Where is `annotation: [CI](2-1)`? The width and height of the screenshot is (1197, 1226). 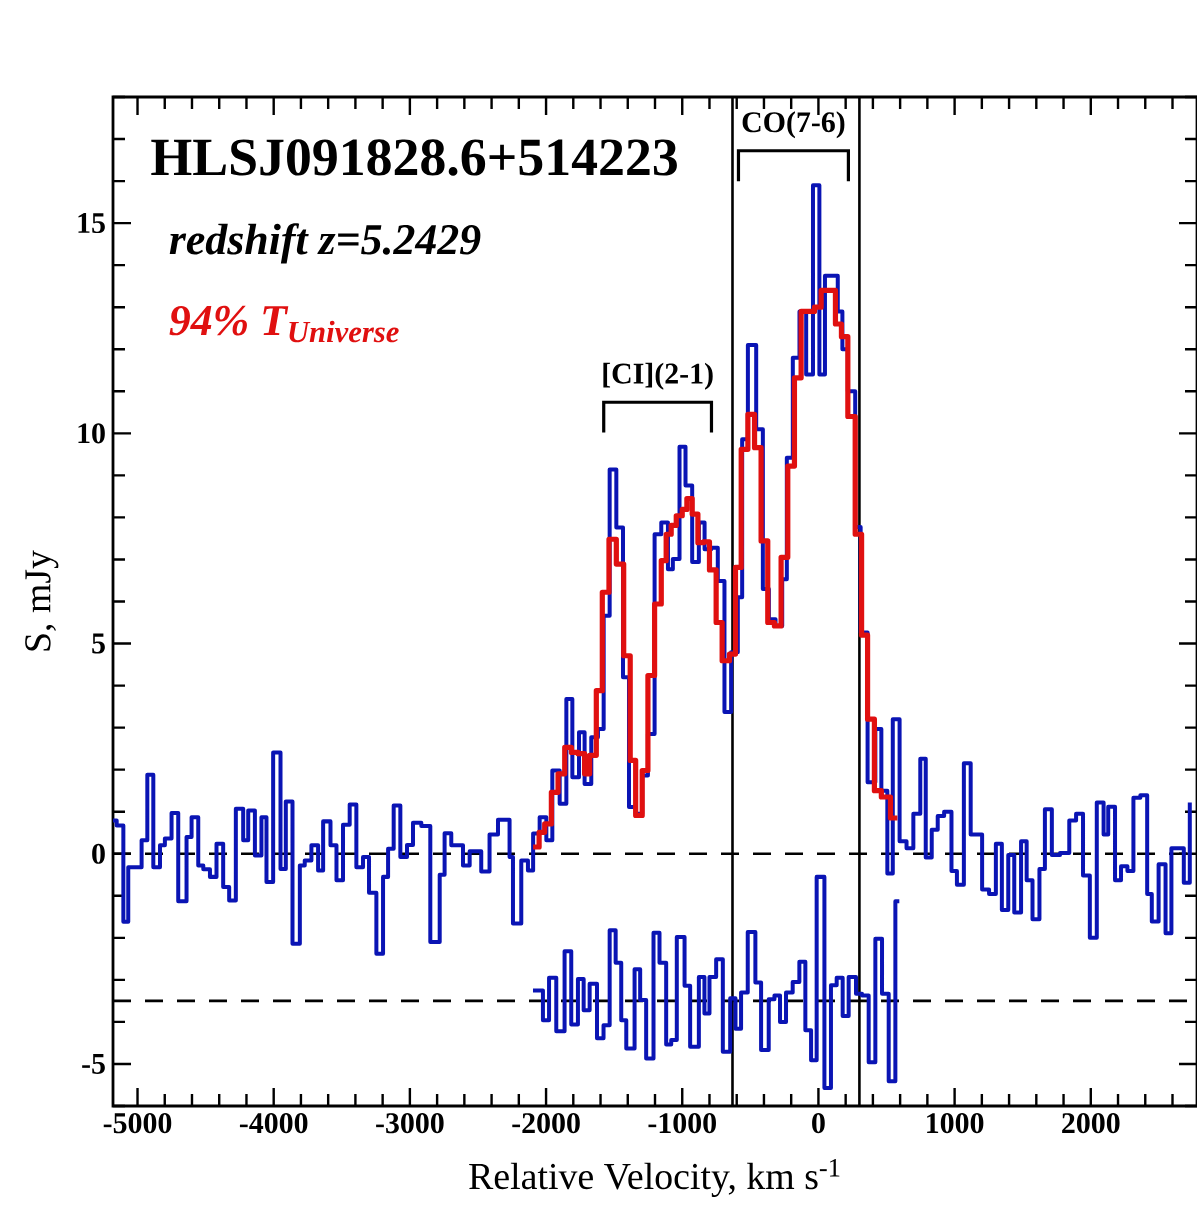
annotation: [CI](2-1) is located at coordinates (658, 376).